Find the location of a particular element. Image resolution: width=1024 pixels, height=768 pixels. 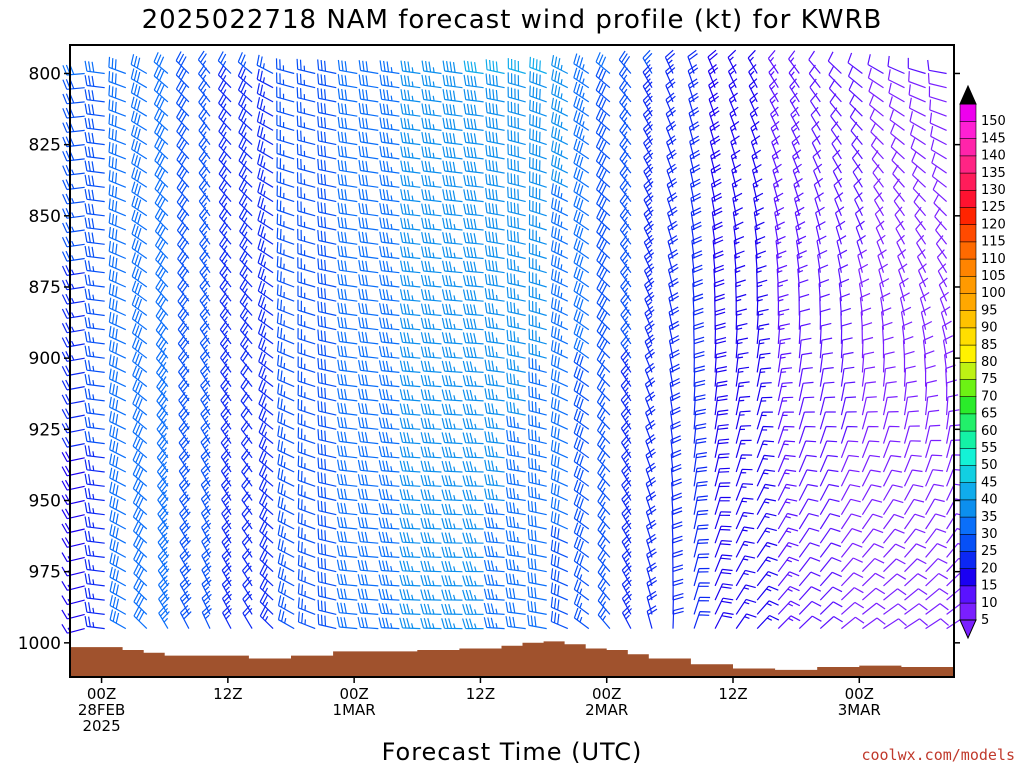

colorbar-label: 80 is located at coordinates (989, 362).